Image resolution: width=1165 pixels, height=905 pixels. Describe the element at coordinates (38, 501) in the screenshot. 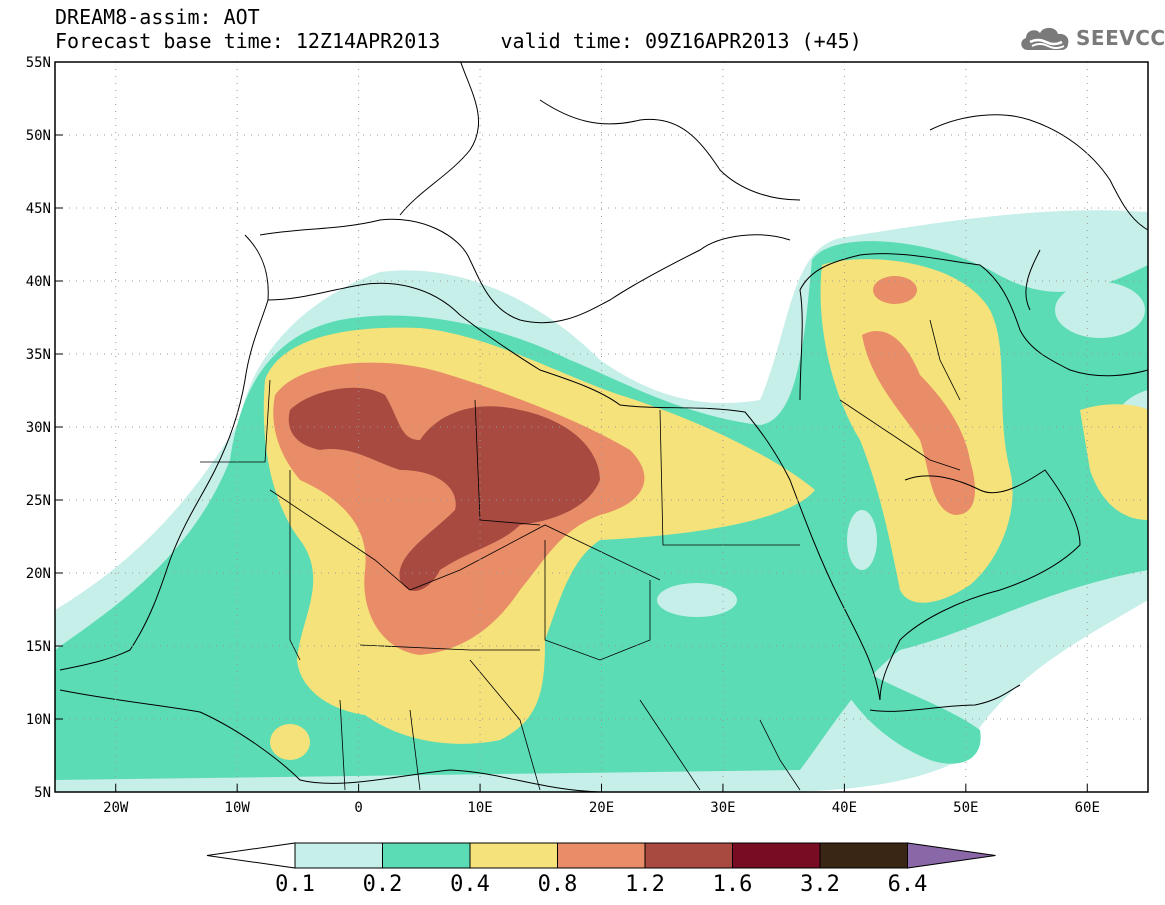

I see `lat-label: 25N` at that location.